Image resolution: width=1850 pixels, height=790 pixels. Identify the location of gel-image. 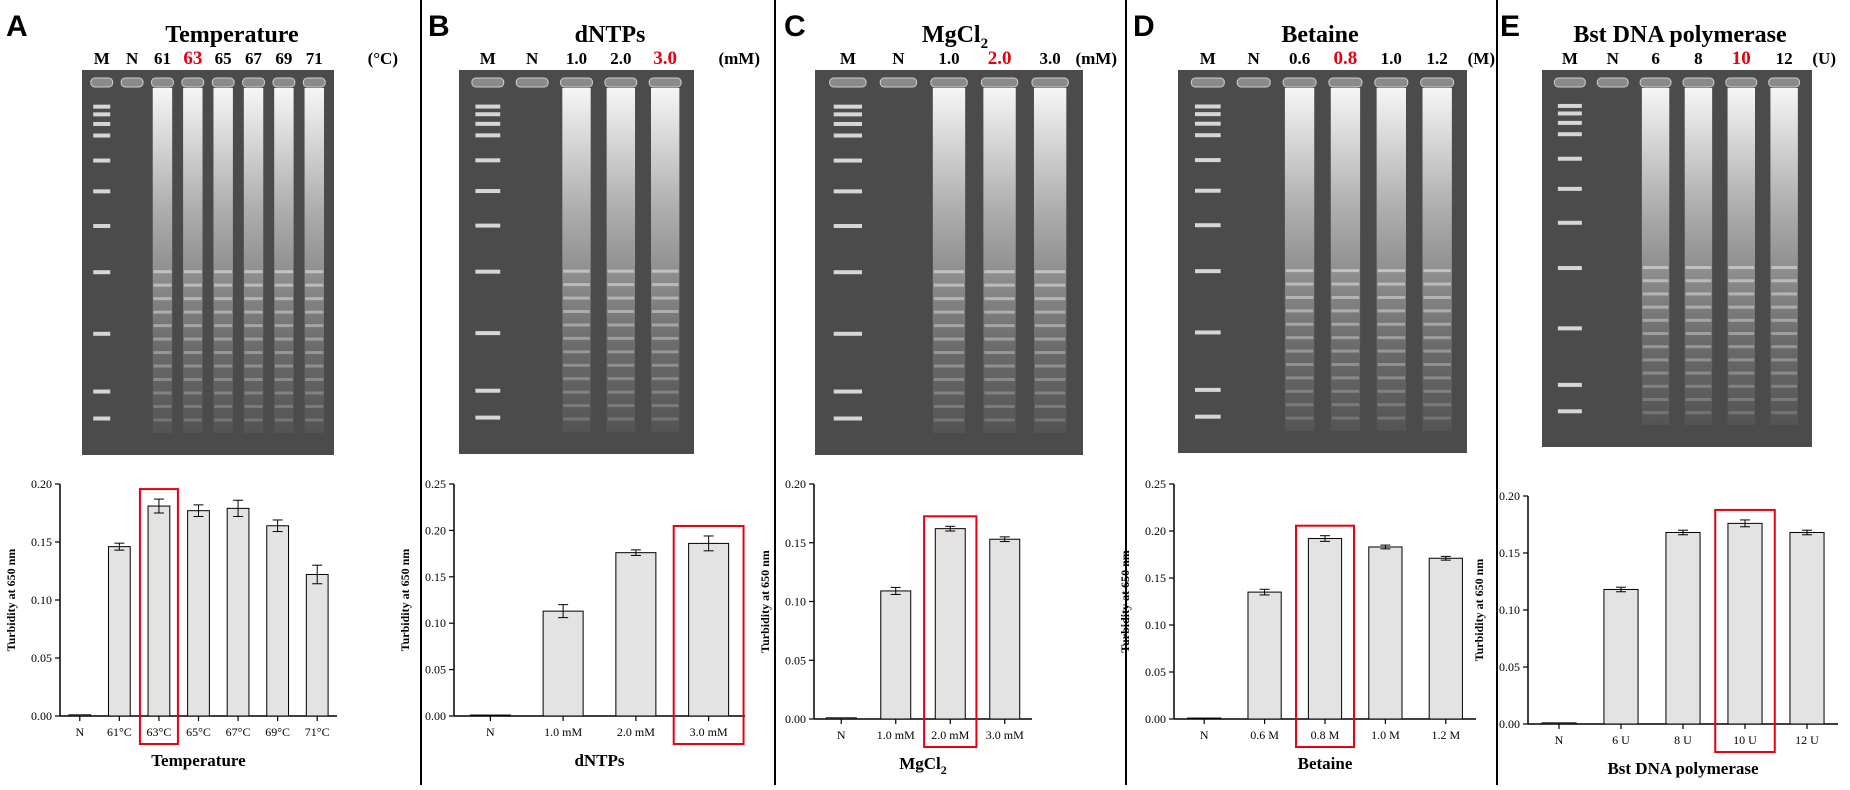
(208, 262).